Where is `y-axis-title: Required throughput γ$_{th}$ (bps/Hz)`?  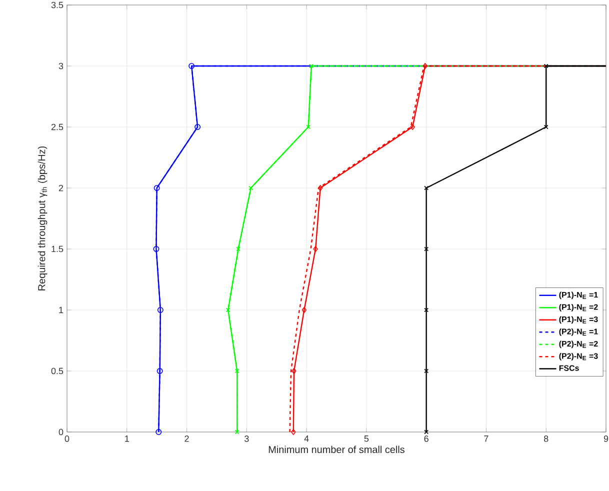 y-axis-title: Required throughput γ$_{th}$ (bps/Hz) is located at coordinates (43, 218).